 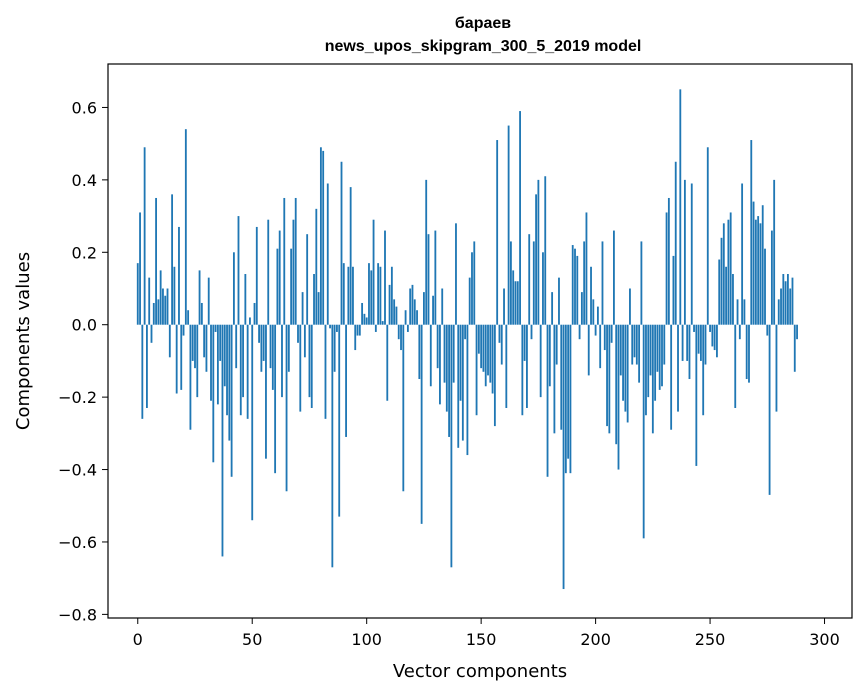 What do you see at coordinates (84, 252) in the screenshot?
I see `y-tick-label: 0.2` at bounding box center [84, 252].